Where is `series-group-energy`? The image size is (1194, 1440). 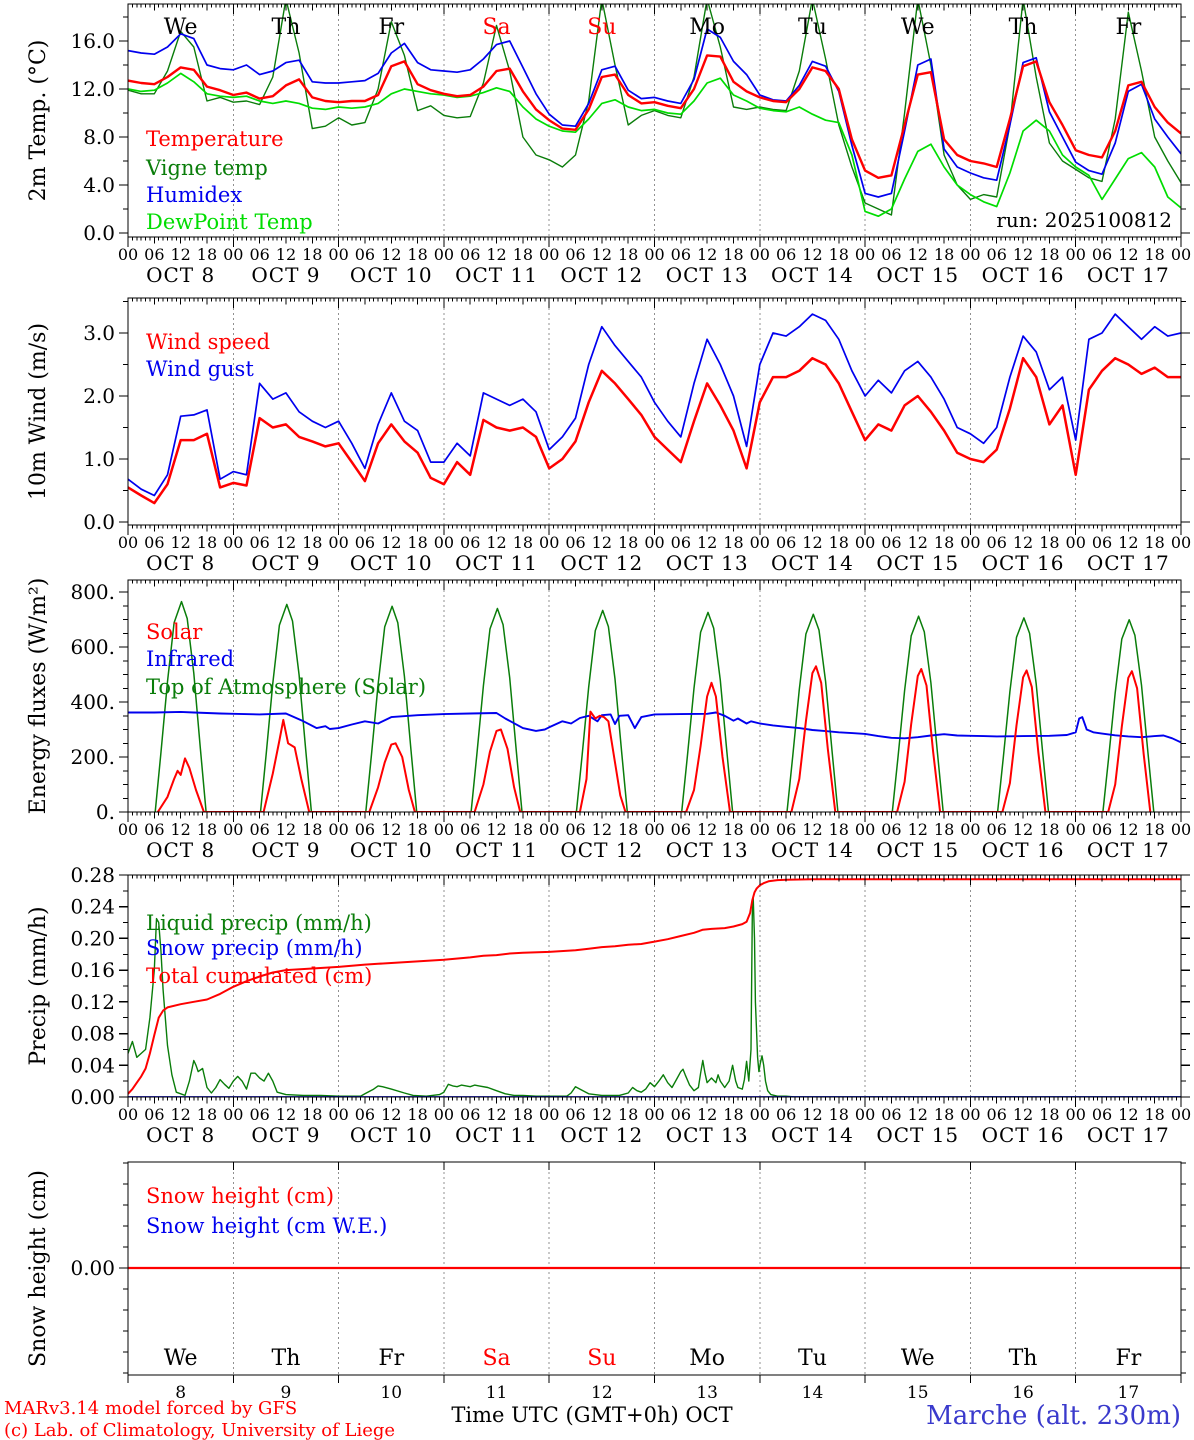 series-group-energy is located at coordinates (654, 706).